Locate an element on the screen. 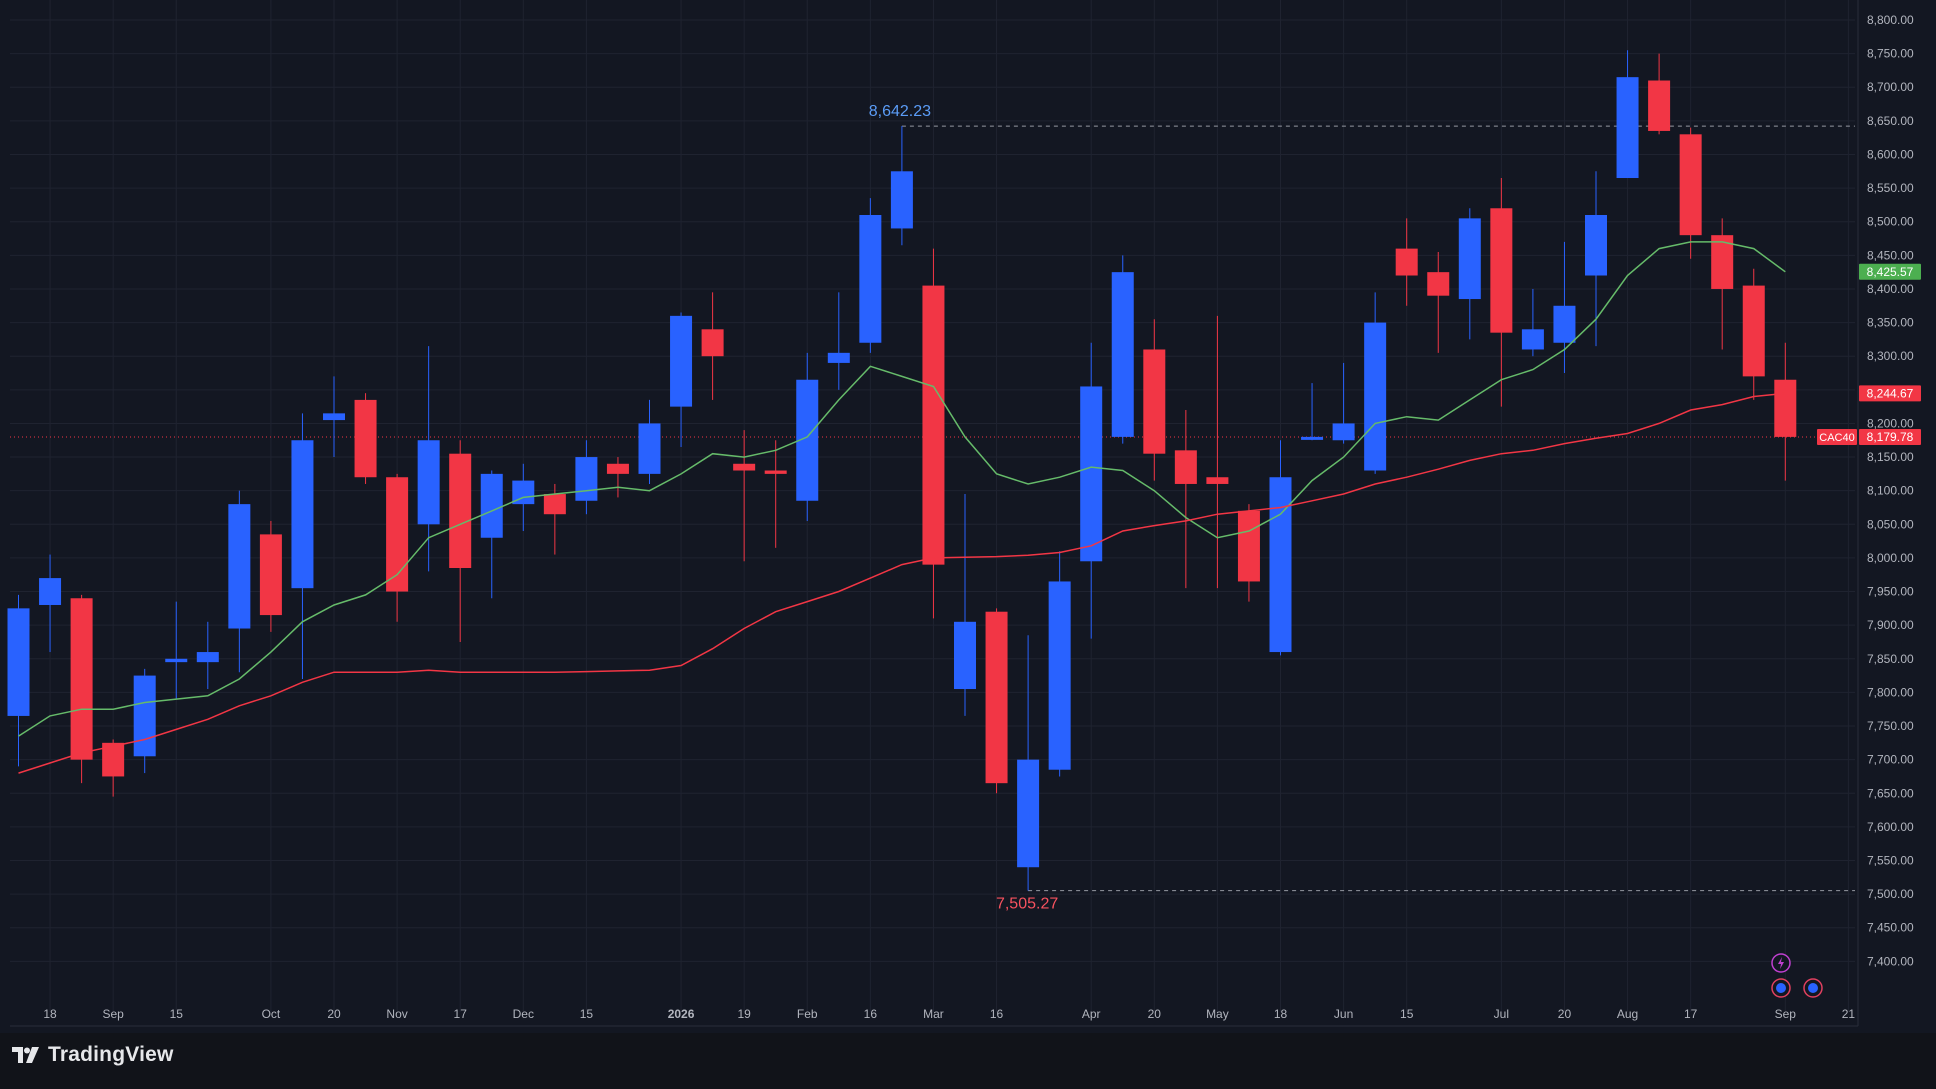  x-tick-label: Nov is located at coordinates (396, 1014).